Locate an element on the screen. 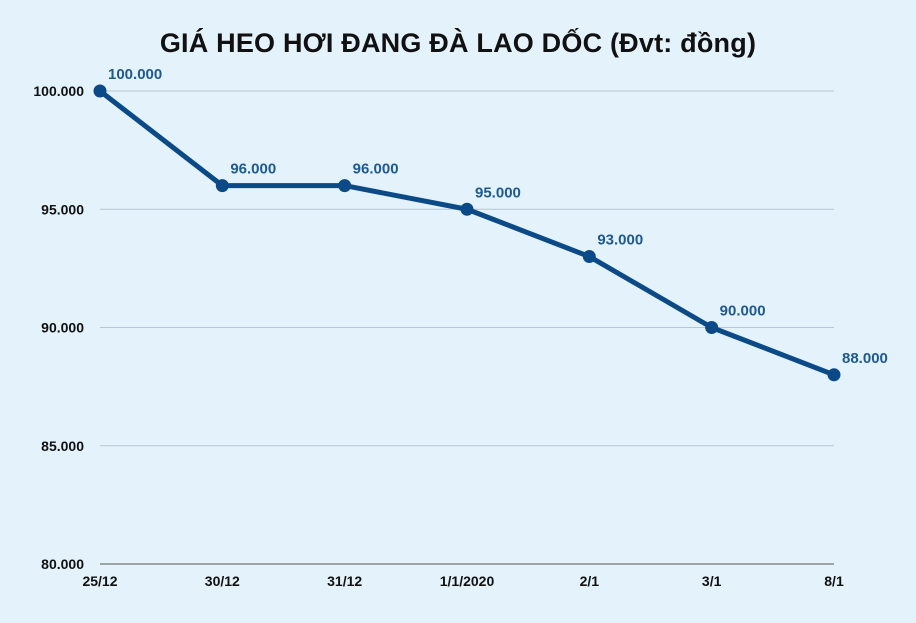 The height and width of the screenshot is (623, 916). y-tick-label: 90.000 is located at coordinates (62, 328).